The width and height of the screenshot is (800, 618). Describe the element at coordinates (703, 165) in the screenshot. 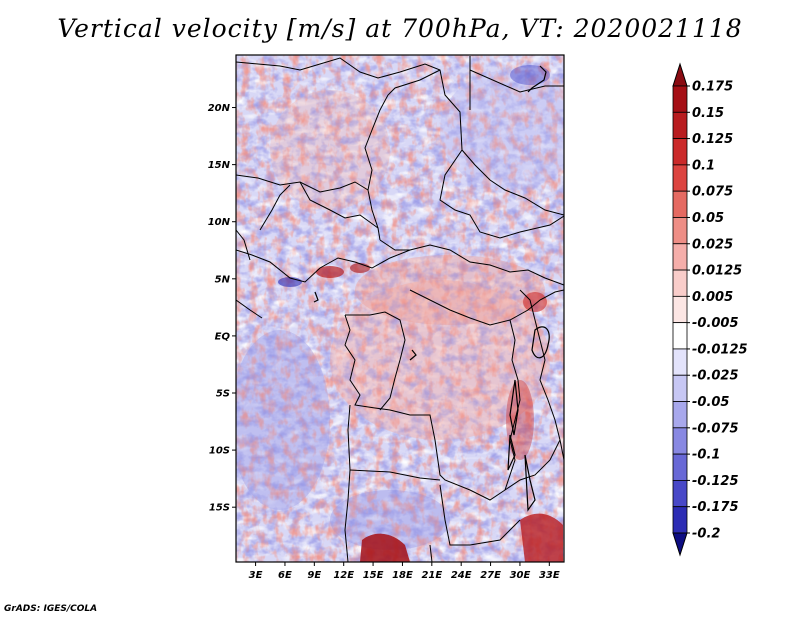

I see `colorbar-label: 0.1` at that location.